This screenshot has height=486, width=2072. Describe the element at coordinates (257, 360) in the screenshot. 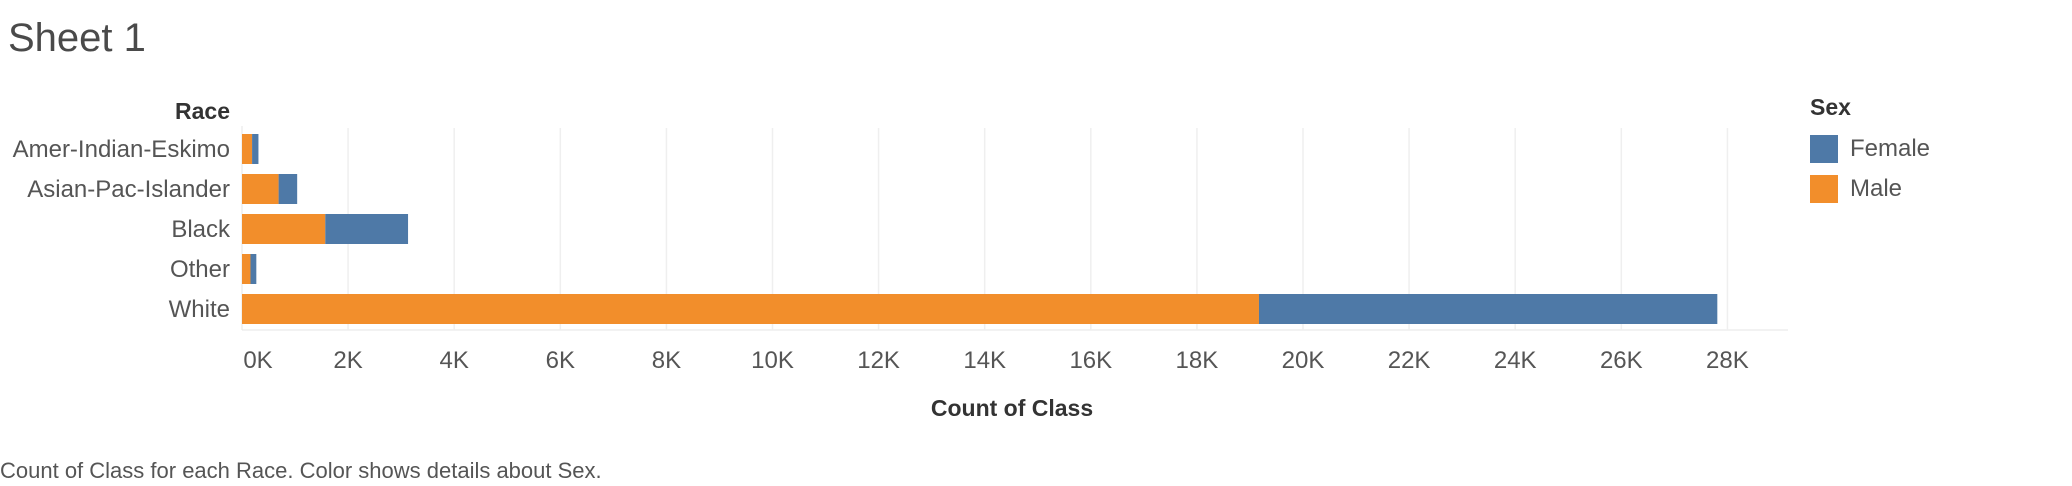

I see `x-tick-label: 0K` at that location.